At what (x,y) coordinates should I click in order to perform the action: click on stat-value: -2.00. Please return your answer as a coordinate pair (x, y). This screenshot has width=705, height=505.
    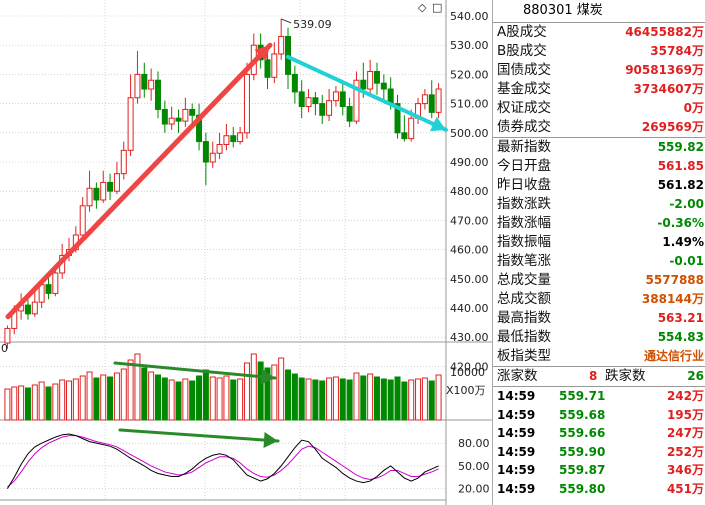
    Looking at the image, I should click on (686, 204).